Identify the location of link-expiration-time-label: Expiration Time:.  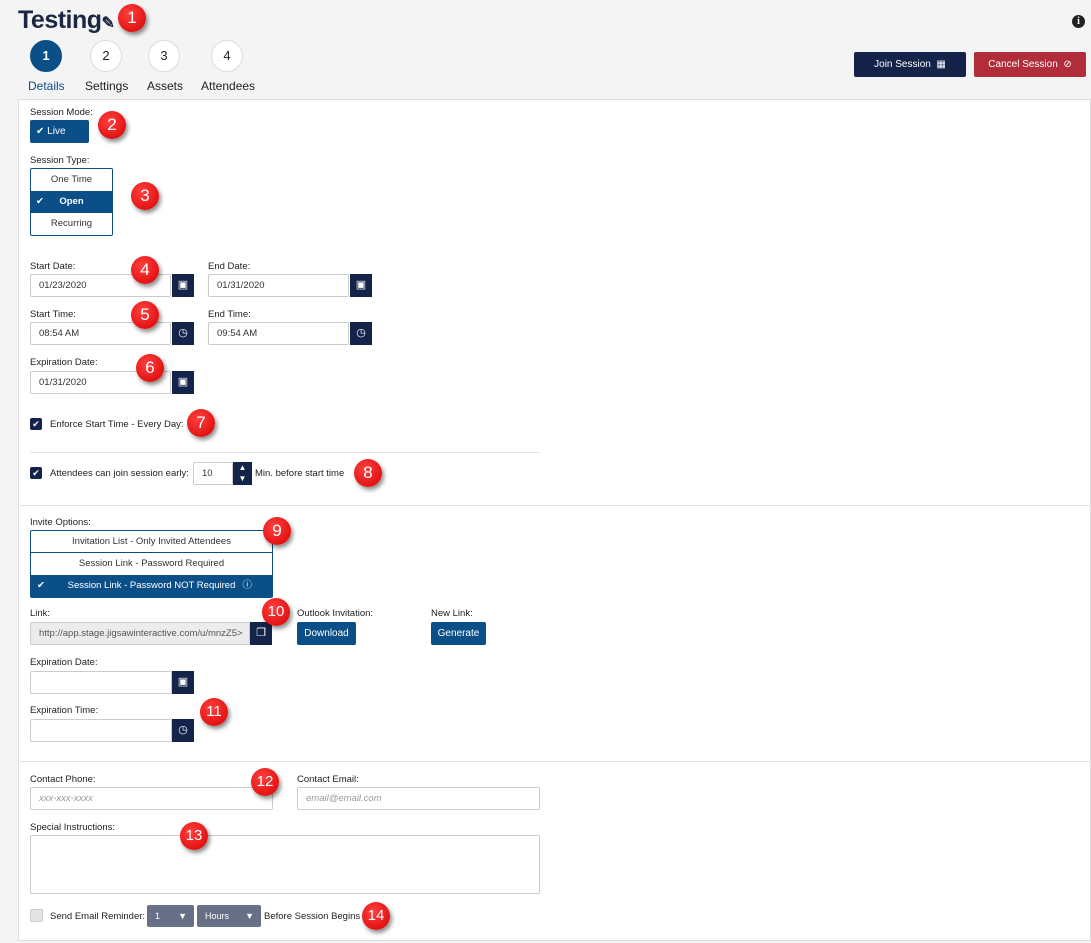
(64, 710).